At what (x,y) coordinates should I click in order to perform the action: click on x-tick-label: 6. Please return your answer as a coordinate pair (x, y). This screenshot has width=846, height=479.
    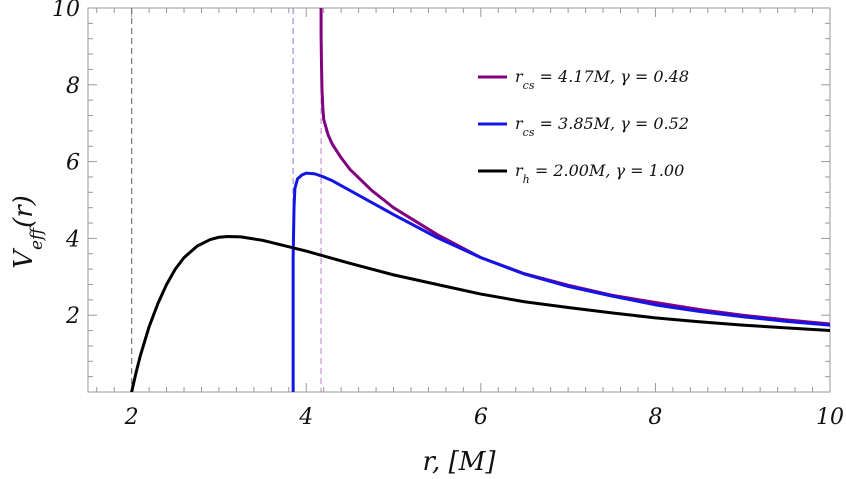
    Looking at the image, I should click on (481, 417).